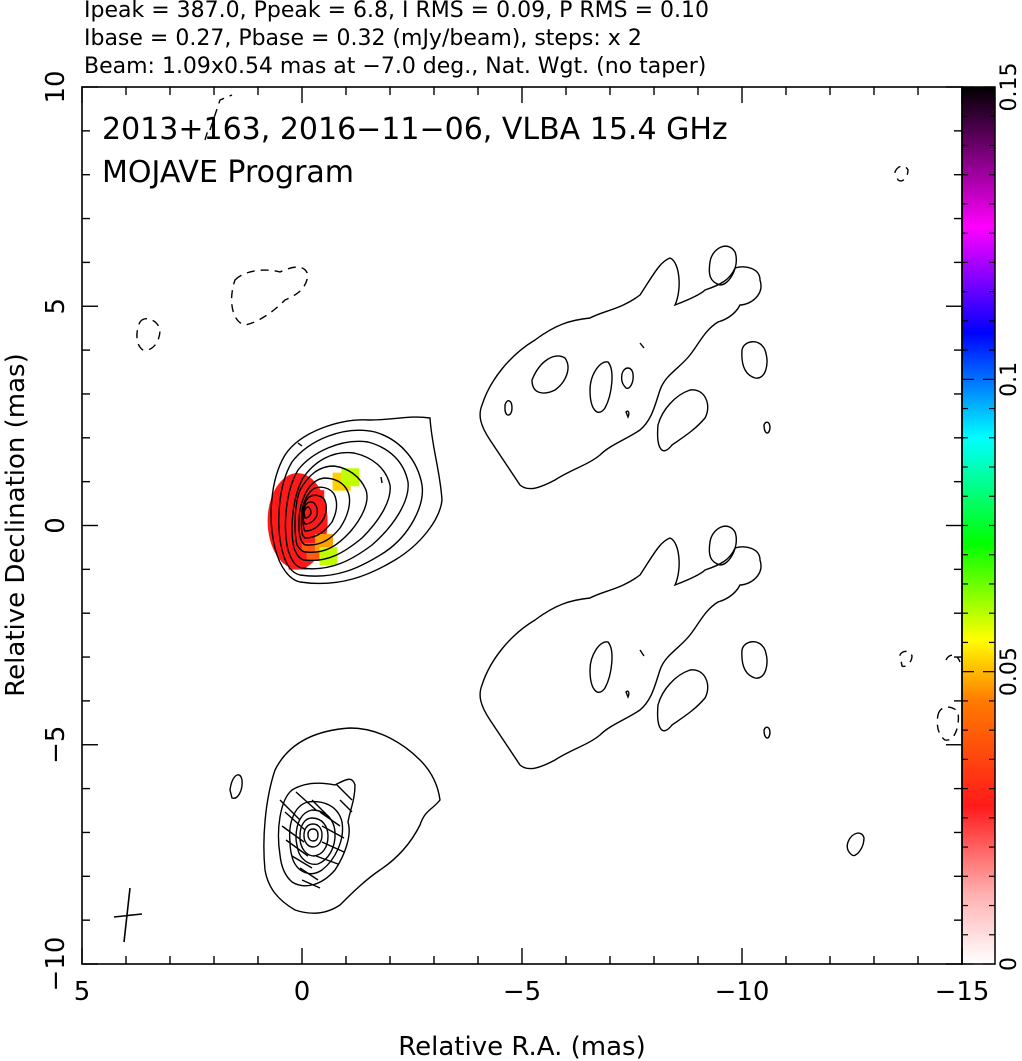  Describe the element at coordinates (16, 524) in the screenshot. I see `y-axis-label: Relative Declination (mas)` at that location.